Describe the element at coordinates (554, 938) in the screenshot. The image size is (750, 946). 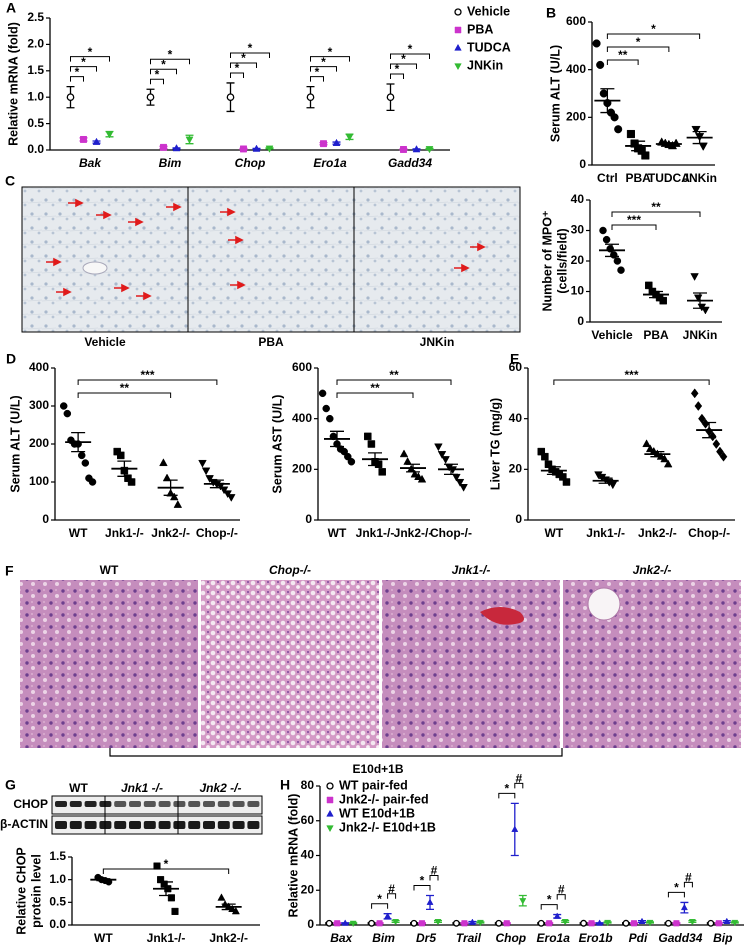
I see `x-tick-label: Ero1a` at that location.